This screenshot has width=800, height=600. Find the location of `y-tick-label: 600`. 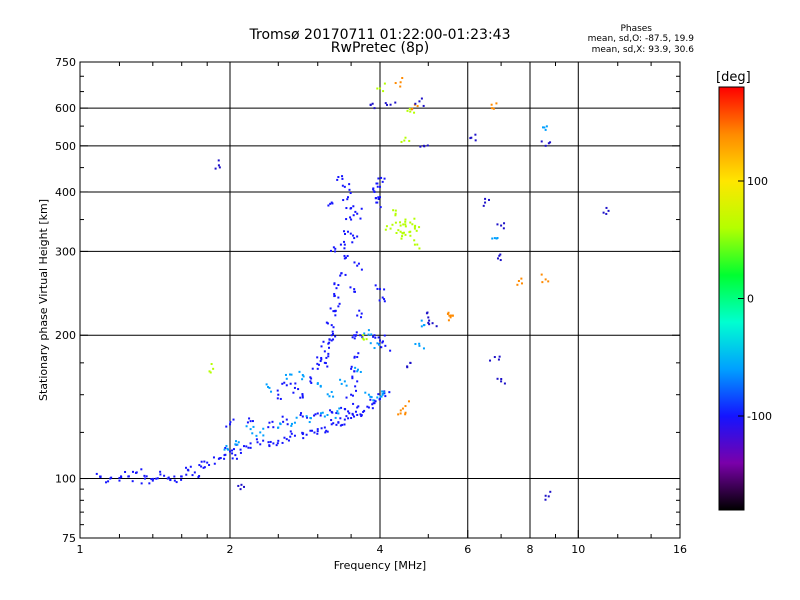

y-tick-label: 600 is located at coordinates (65, 108).